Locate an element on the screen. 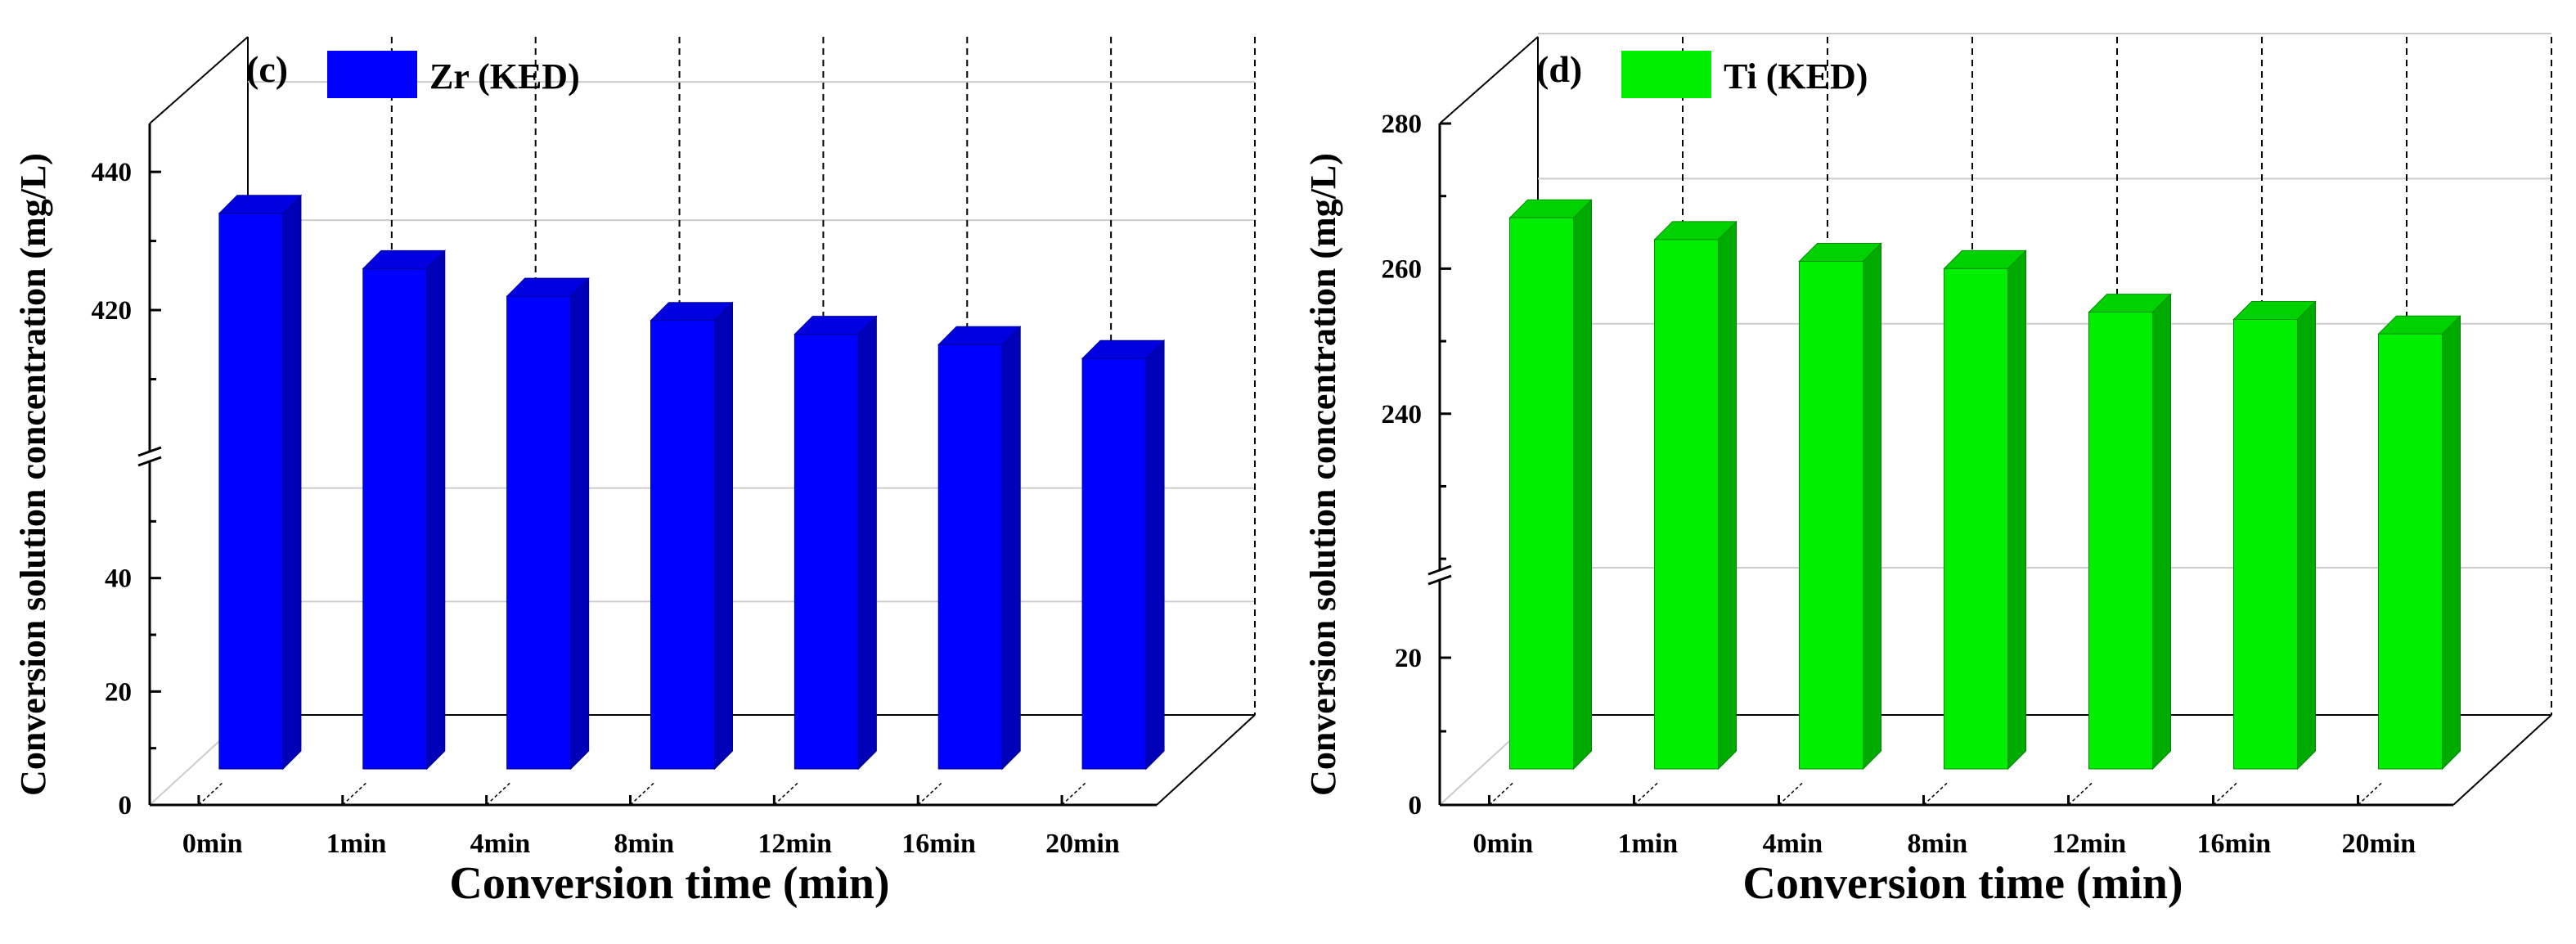 This screenshot has height=944, width=2576. panel-label: (d) is located at coordinates (1559, 69).